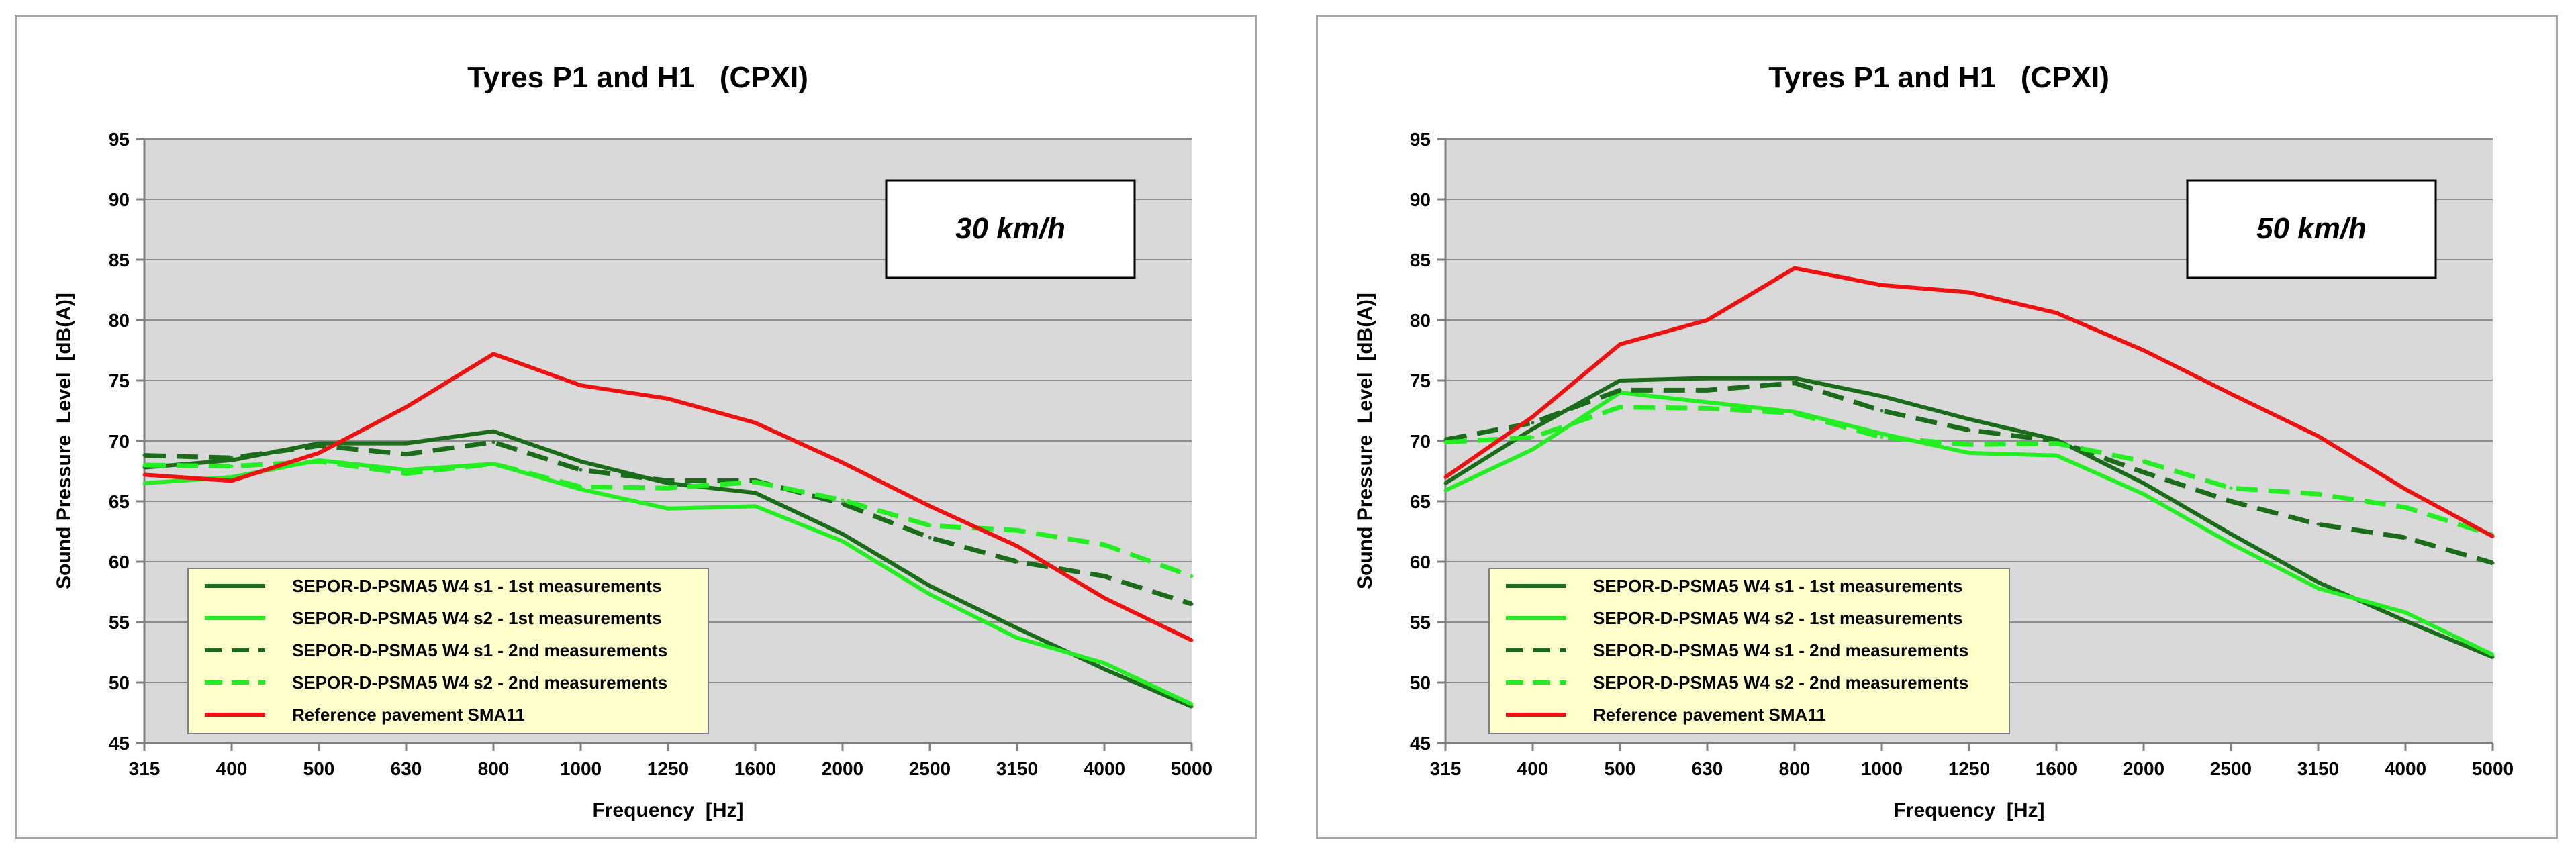 The width and height of the screenshot is (2576, 857). Describe the element at coordinates (1421, 200) in the screenshot. I see `y-tick-label: 90` at that location.